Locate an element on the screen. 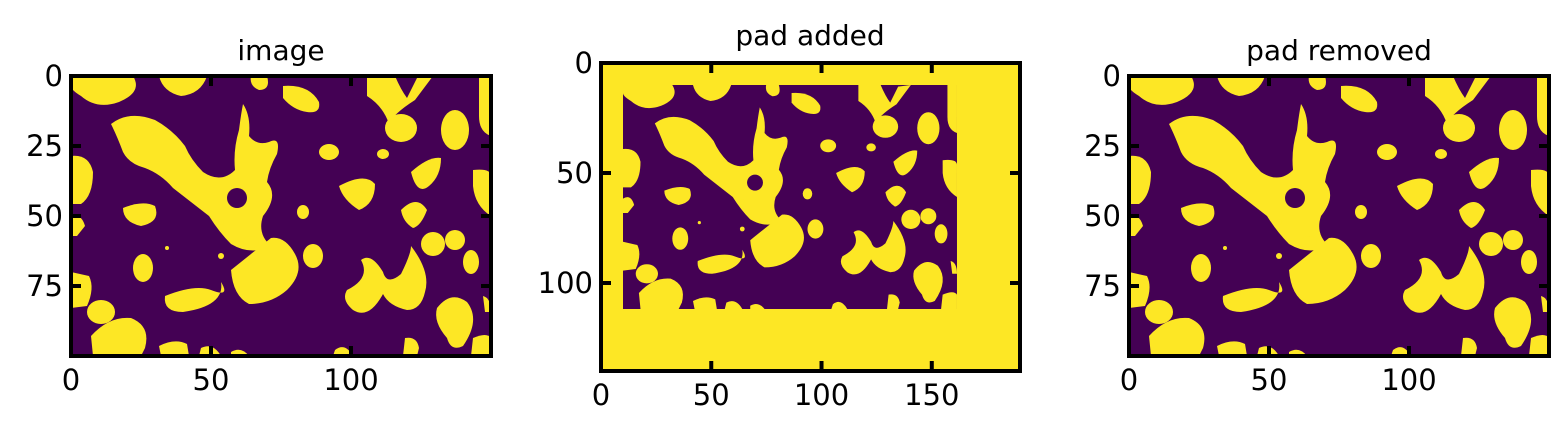 This screenshot has width=1568, height=434. panel-title: pad removed is located at coordinates (1339, 50).